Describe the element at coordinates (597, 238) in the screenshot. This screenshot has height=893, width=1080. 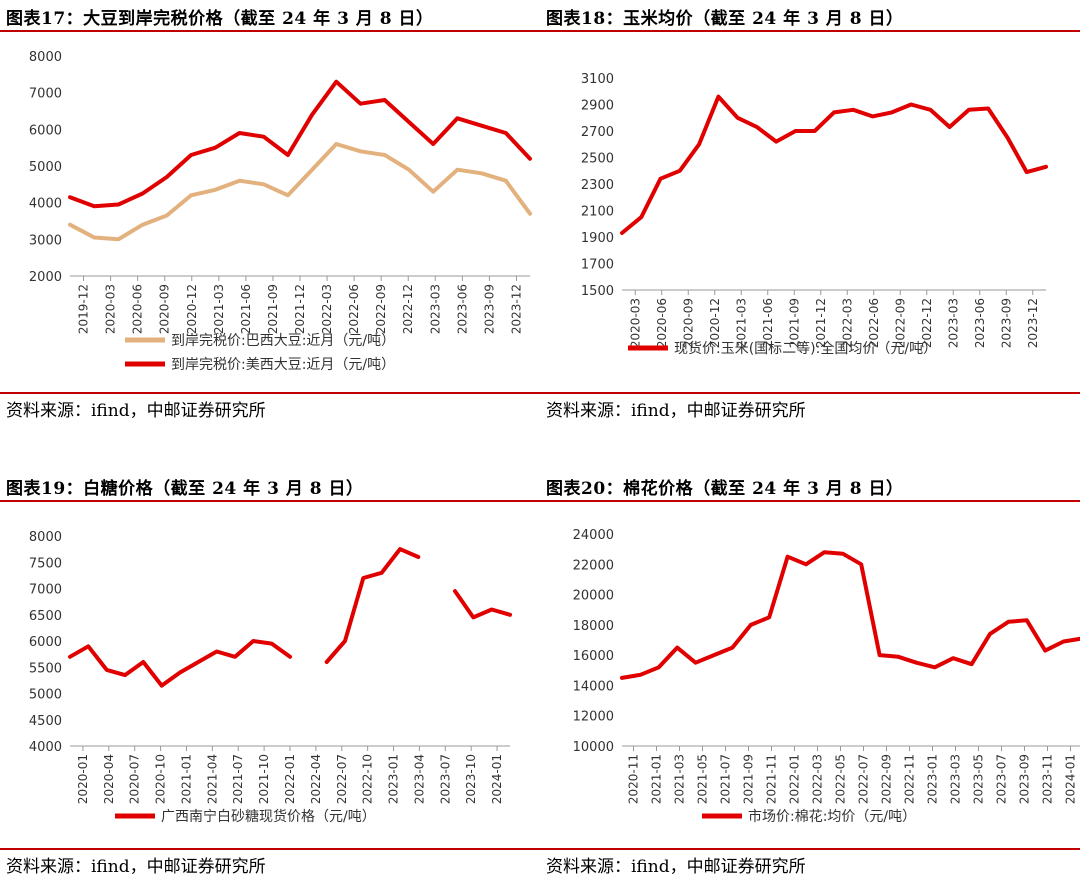
I see `y-tick-label: 1900` at that location.